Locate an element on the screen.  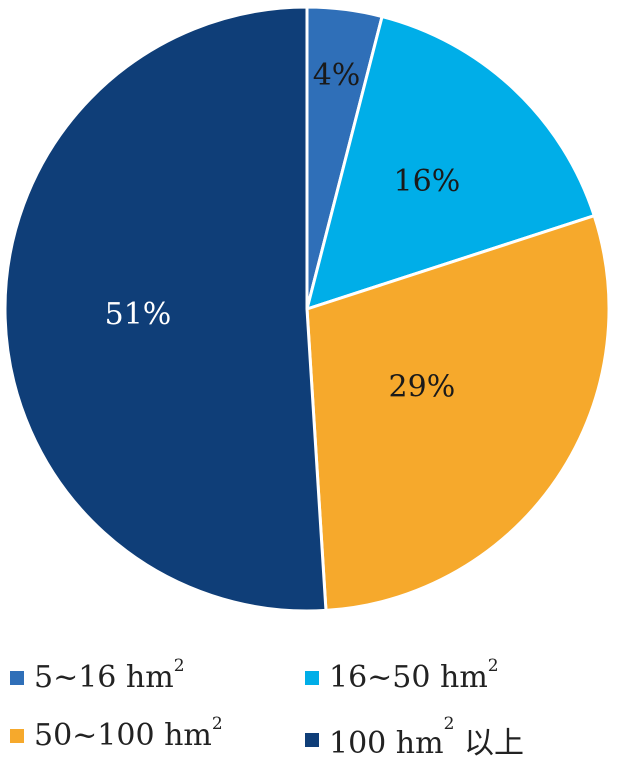
legend-item-5-16: 5~16 hm2 is located at coordinates (97, 675).